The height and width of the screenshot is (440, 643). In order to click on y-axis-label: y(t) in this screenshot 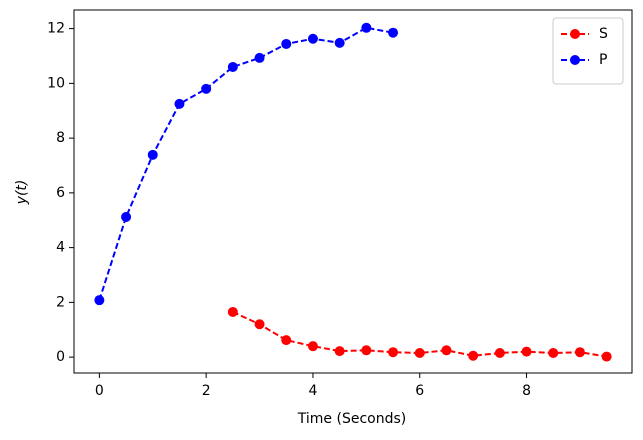, I will do `click(22, 193)`.